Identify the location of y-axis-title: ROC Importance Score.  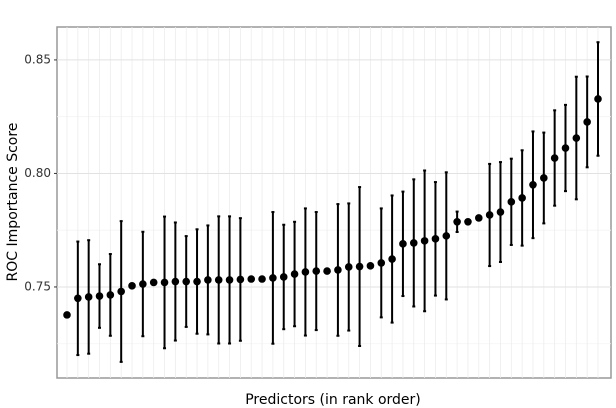
(13, 202).